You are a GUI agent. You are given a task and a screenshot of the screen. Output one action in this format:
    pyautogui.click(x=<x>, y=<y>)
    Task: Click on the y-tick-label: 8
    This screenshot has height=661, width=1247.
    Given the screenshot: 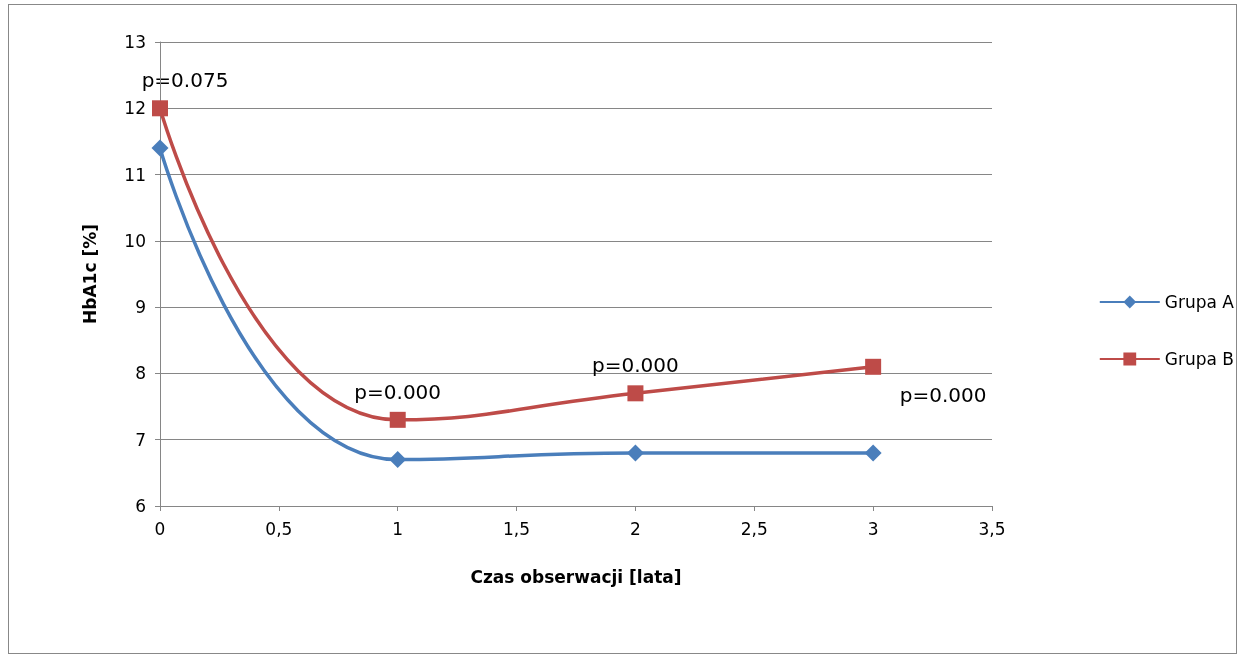 What is the action you would take?
    pyautogui.click(x=140, y=373)
    